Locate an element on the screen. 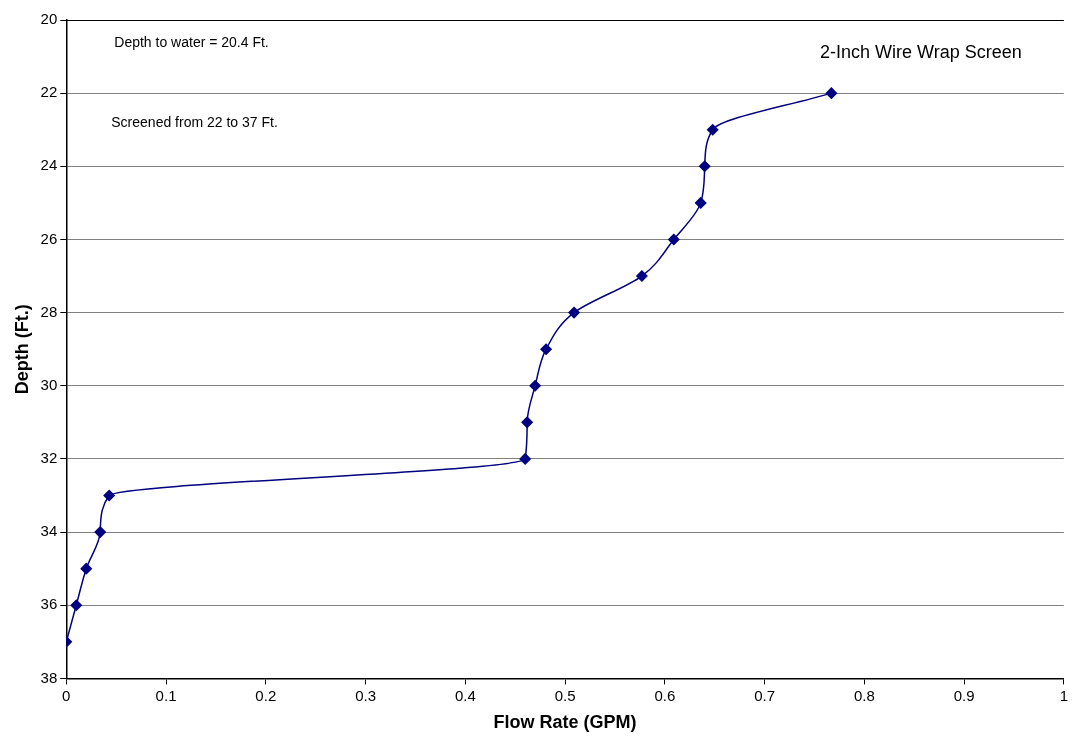 The width and height of the screenshot is (1079, 746). y-tick-label: 26 is located at coordinates (49, 238).